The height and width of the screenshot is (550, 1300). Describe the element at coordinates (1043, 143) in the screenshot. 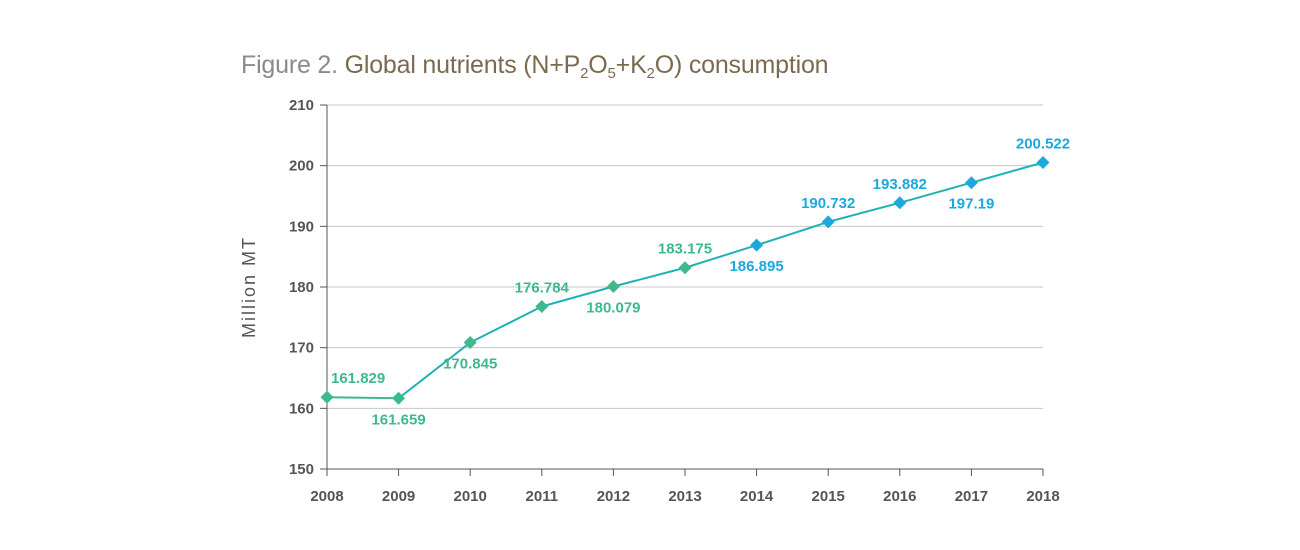

I see `data-label: 200.522` at that location.